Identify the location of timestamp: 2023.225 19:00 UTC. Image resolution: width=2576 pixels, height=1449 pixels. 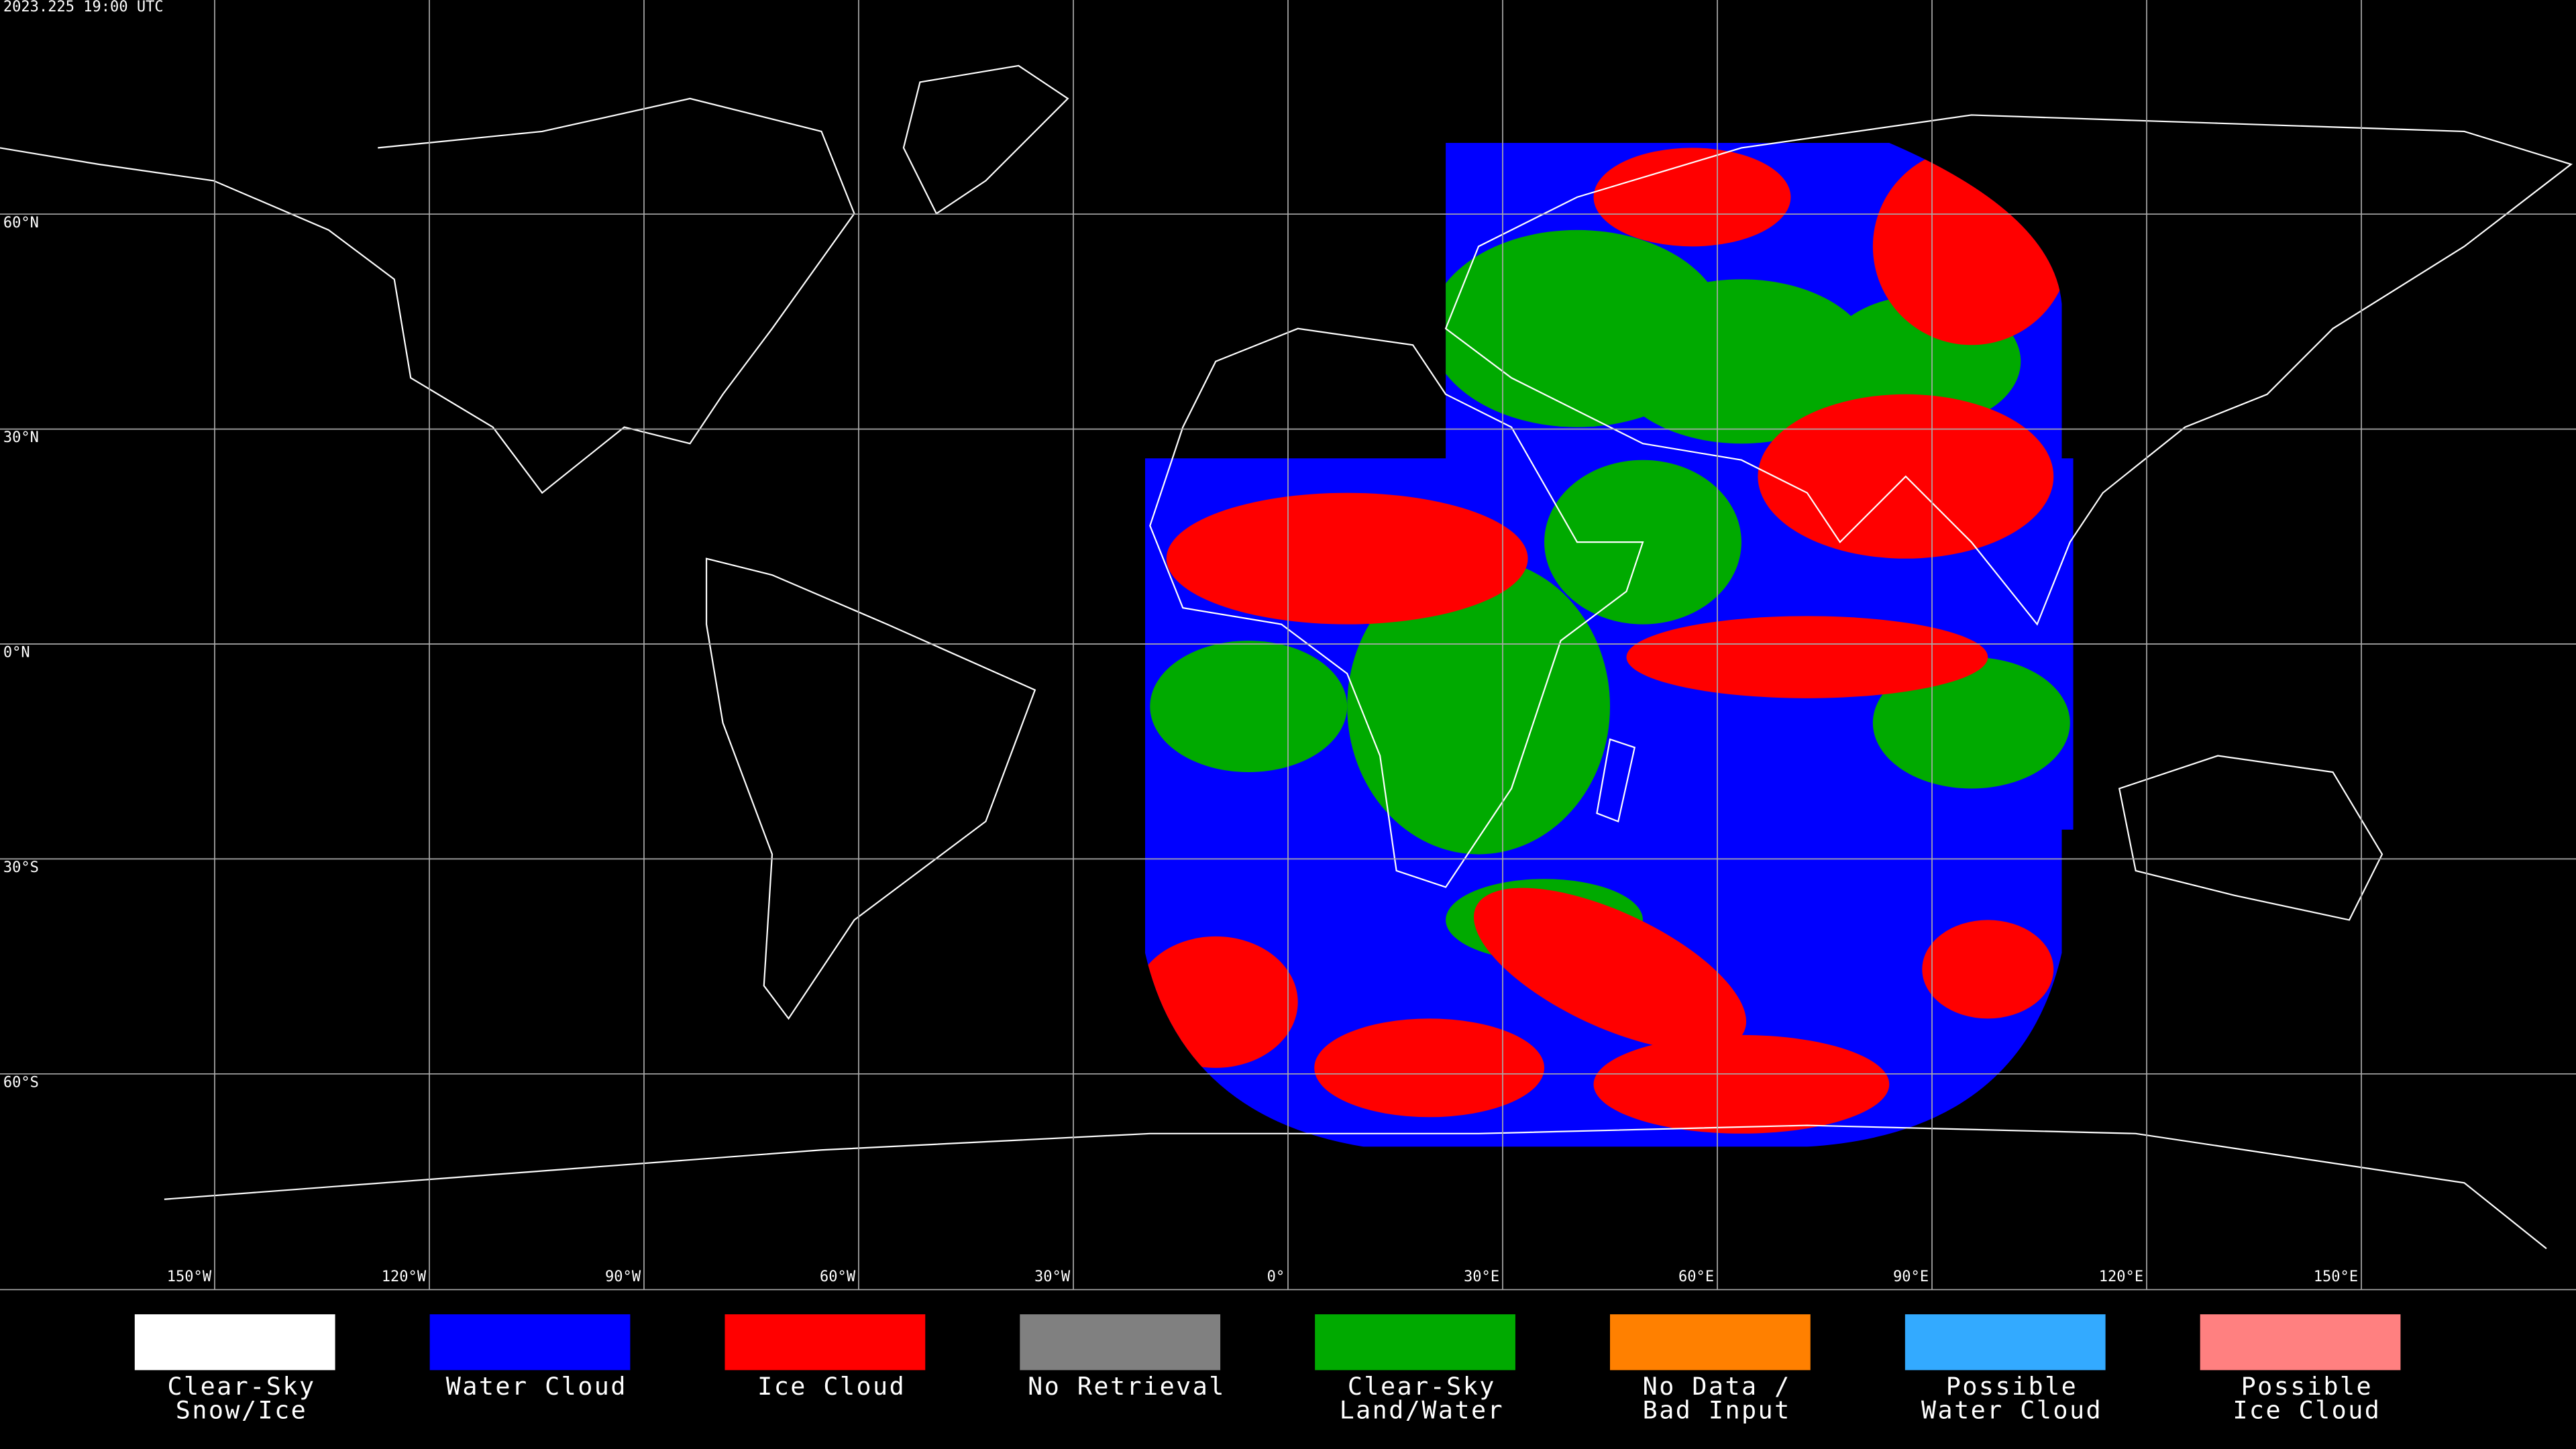
(83, 7).